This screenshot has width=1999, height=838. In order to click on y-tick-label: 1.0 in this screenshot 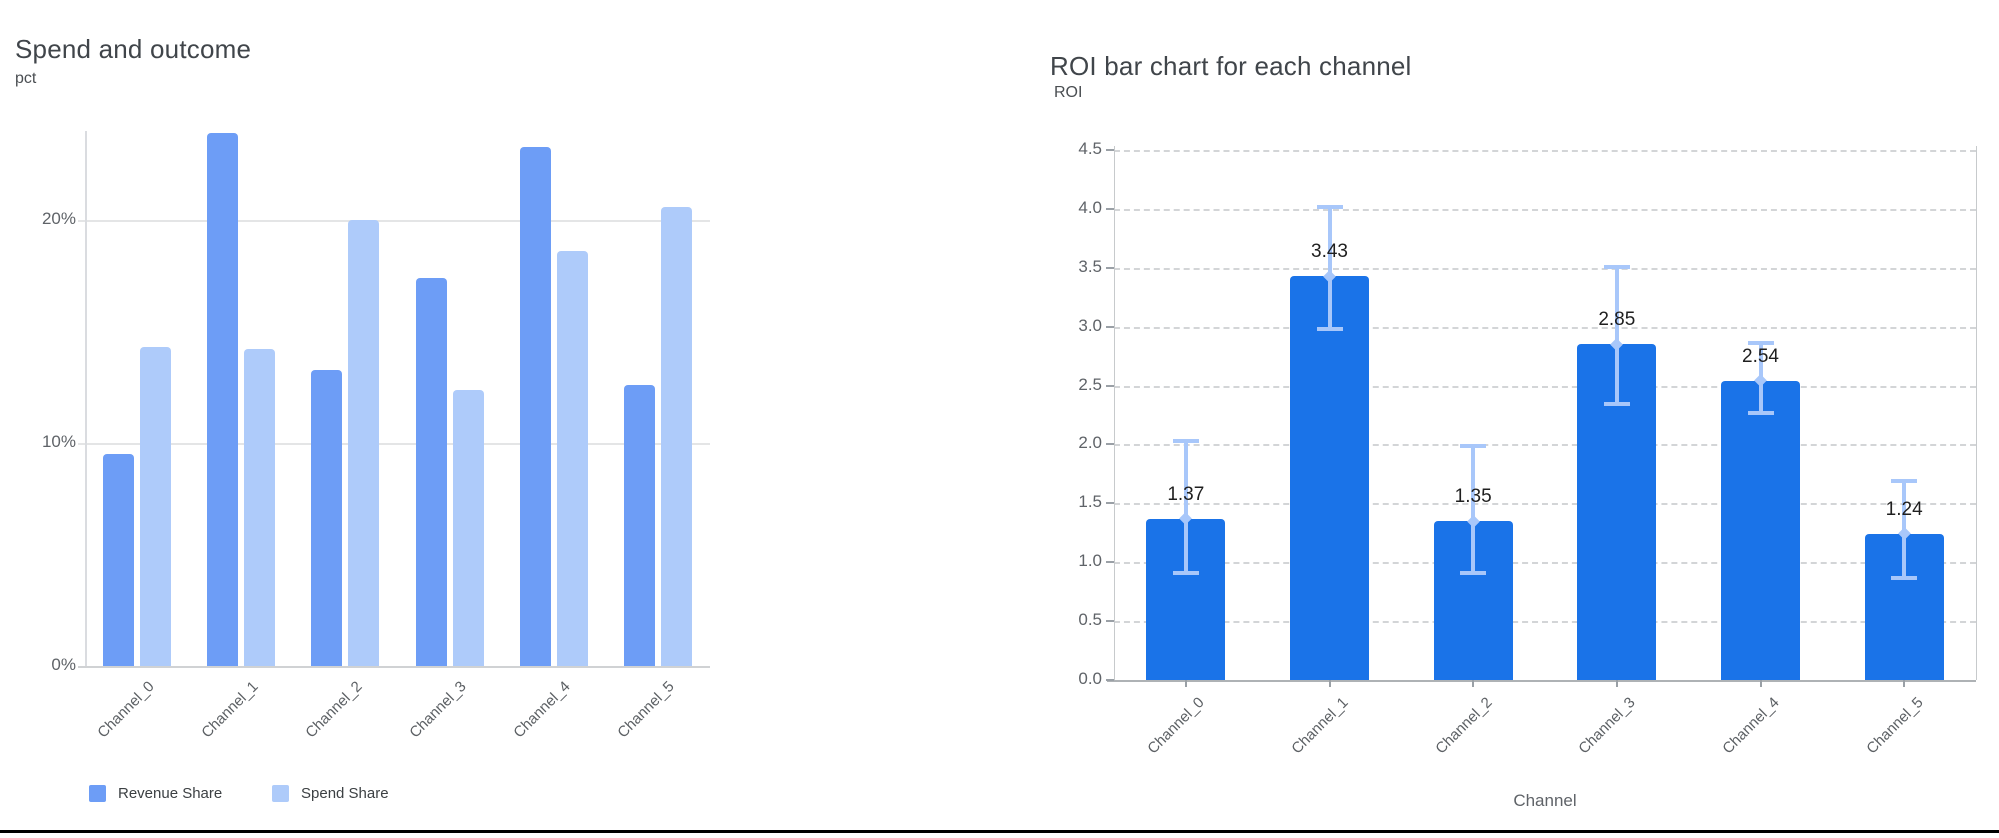, I will do `click(1090, 561)`.